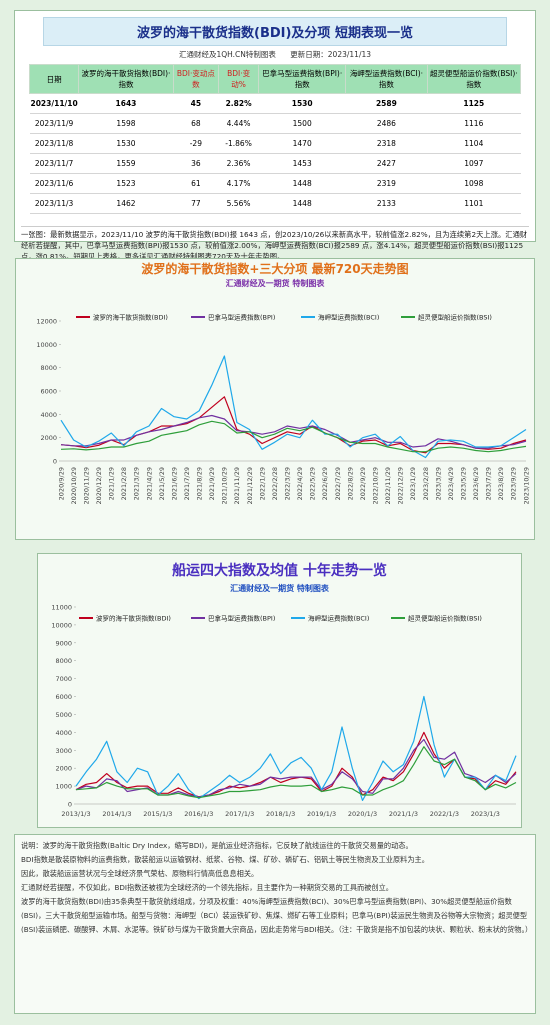  What do you see at coordinates (445, 618) in the screenshot?
I see `legend-label: 超灵便型船运价指数(BSI)` at bounding box center [445, 618].